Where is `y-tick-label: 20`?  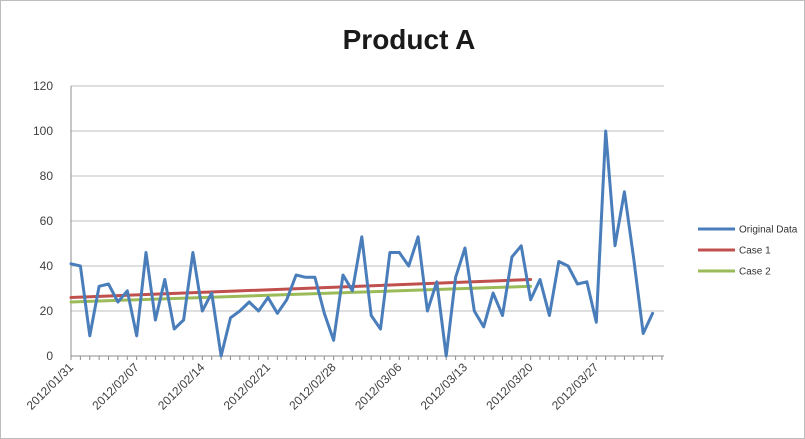 y-tick-label: 20 is located at coordinates (47, 311).